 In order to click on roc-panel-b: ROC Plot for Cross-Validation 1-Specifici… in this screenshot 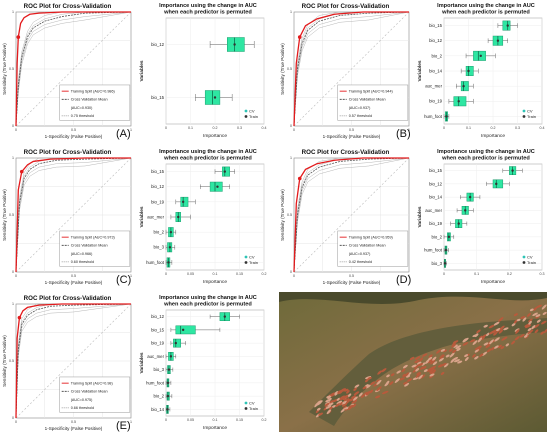, I will do `click(345, 70)`.